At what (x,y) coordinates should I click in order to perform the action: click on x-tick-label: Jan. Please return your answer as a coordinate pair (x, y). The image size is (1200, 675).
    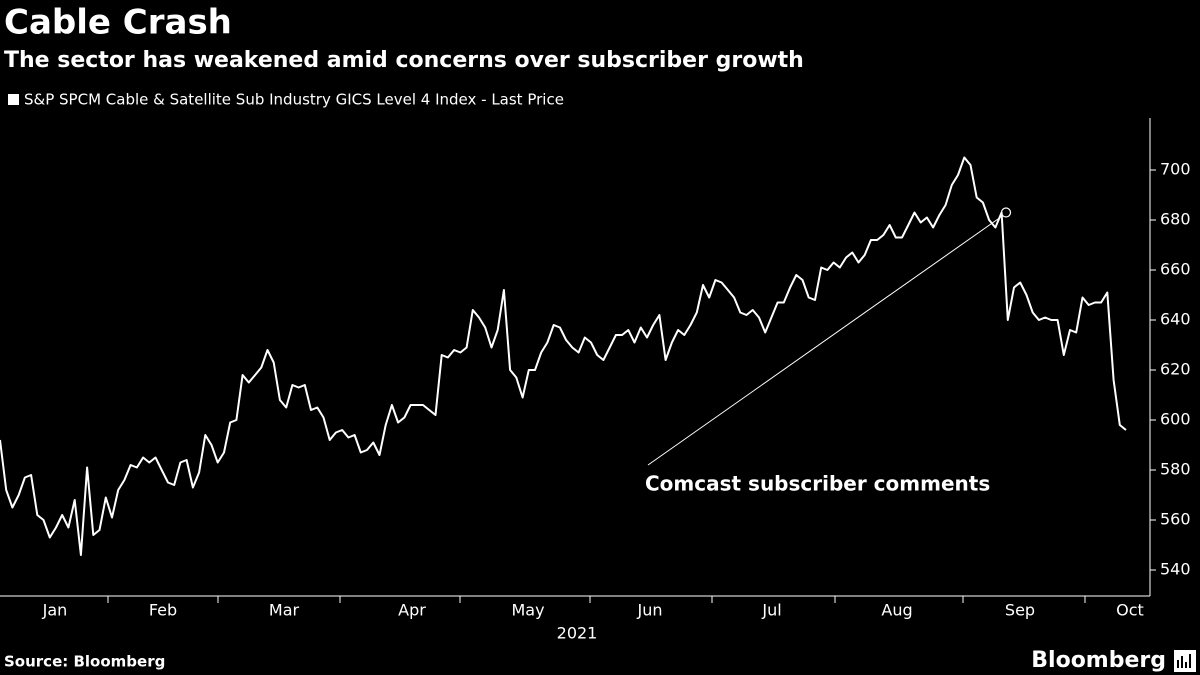
    Looking at the image, I should click on (55, 610).